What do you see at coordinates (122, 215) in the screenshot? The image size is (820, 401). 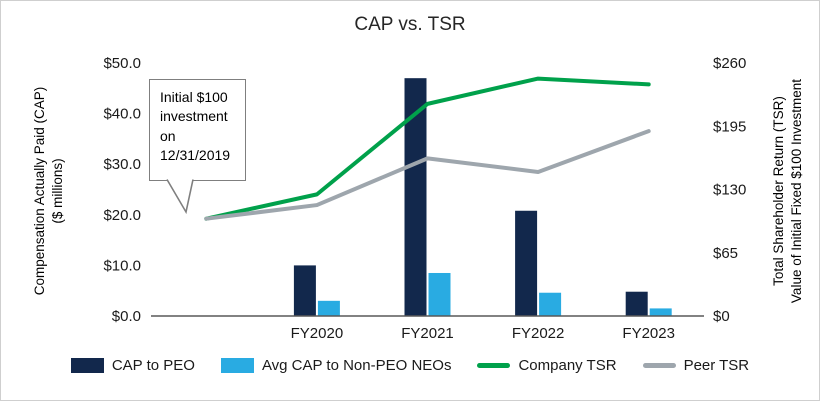 I see `left-axis-tick-label: $20.0` at bounding box center [122, 215].